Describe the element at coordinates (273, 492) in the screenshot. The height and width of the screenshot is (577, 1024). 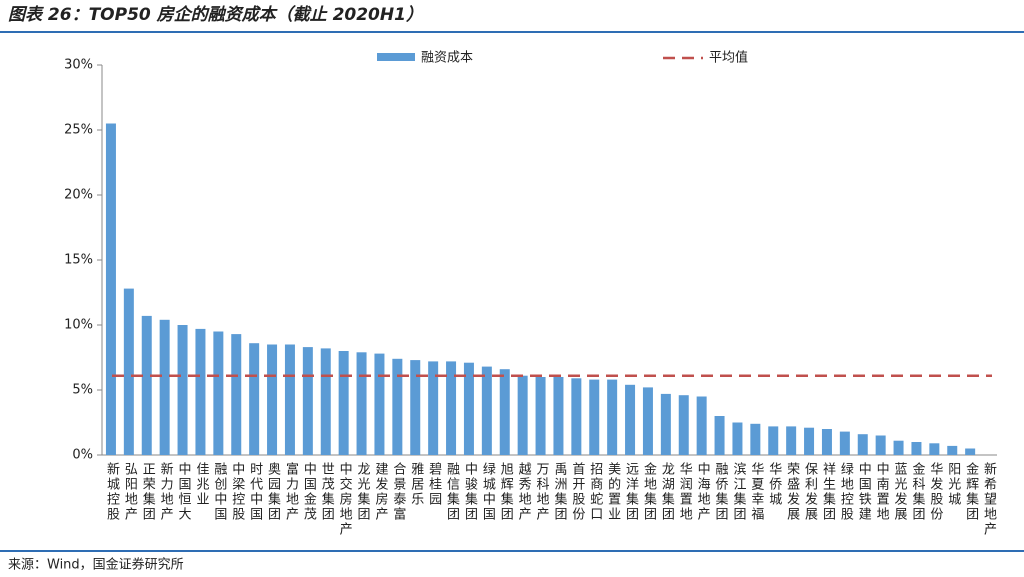
I see `x-tick-label: 奥园集团` at that location.